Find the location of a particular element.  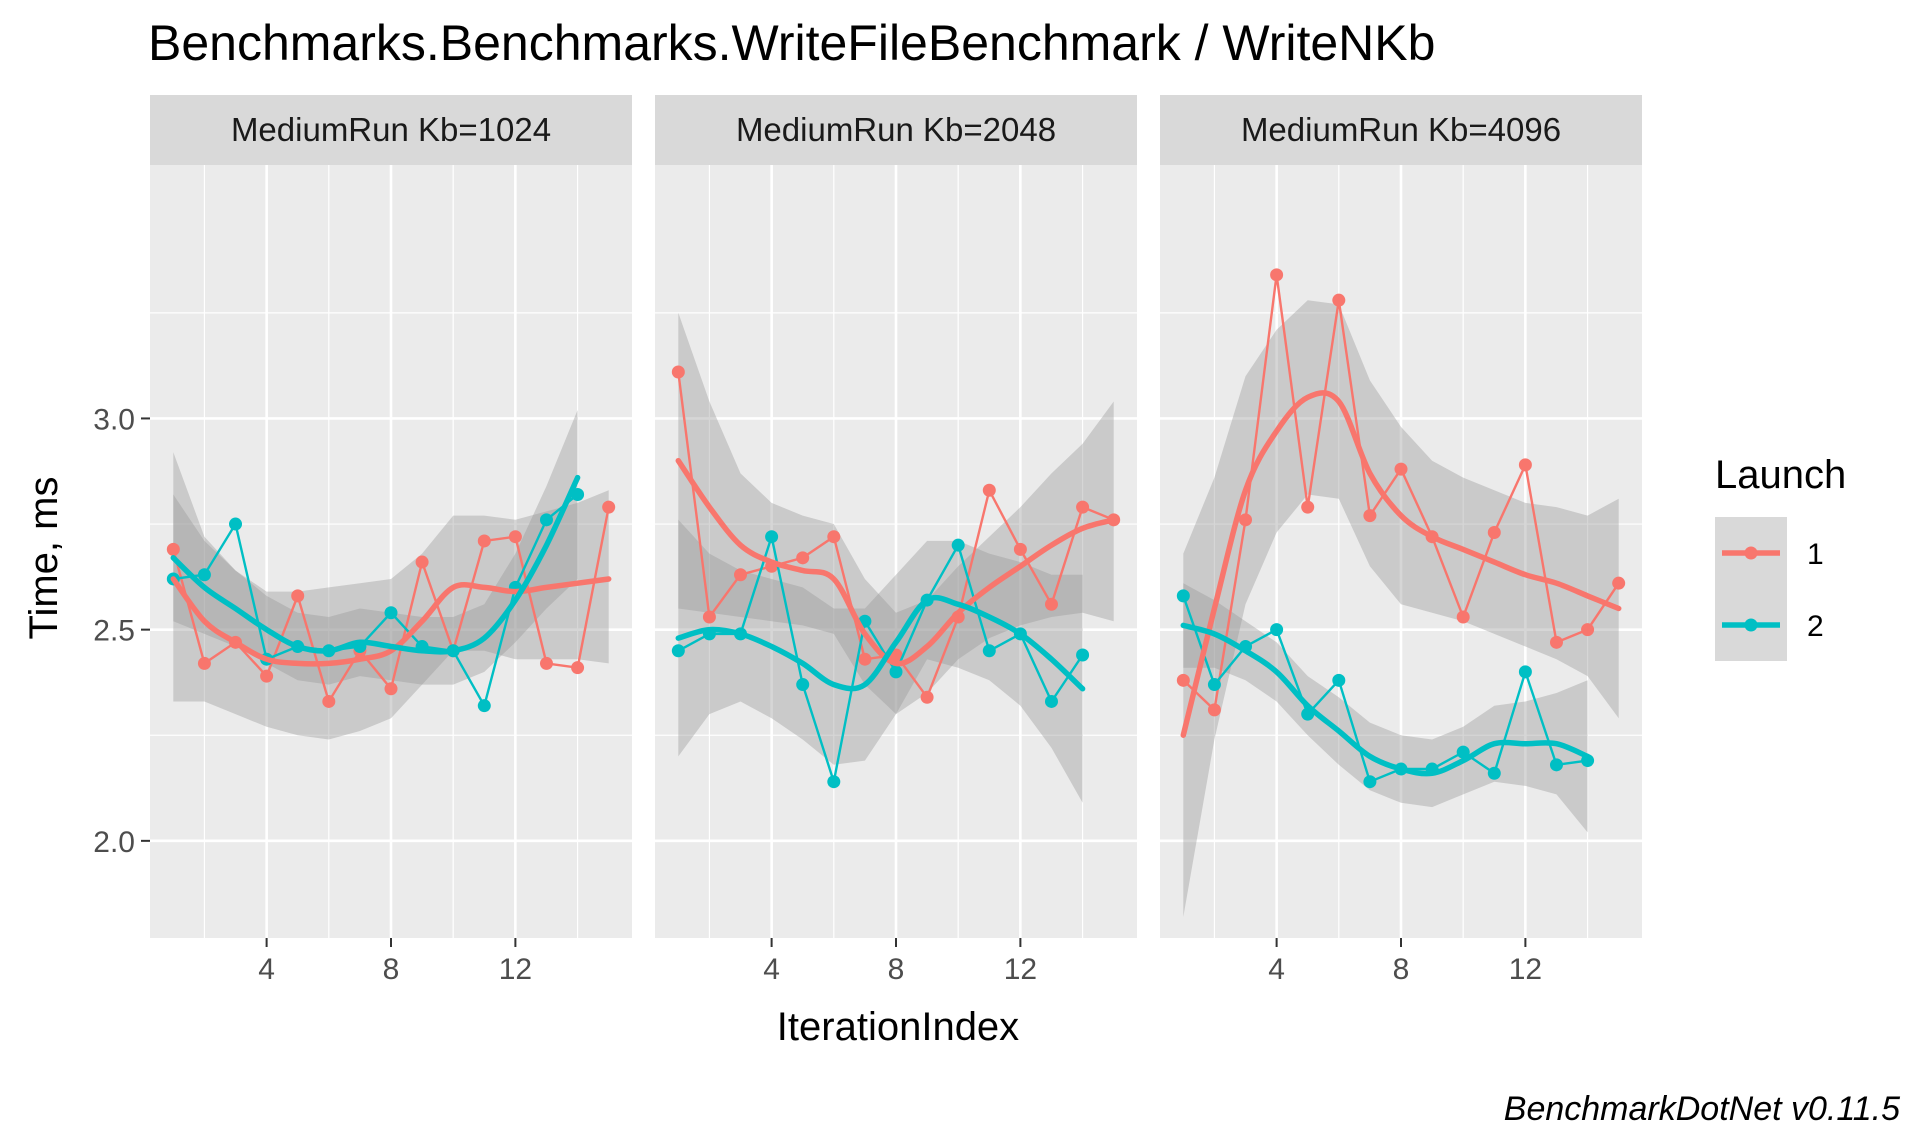

x-axis-title: IterationIndex is located at coordinates (898, 1027).